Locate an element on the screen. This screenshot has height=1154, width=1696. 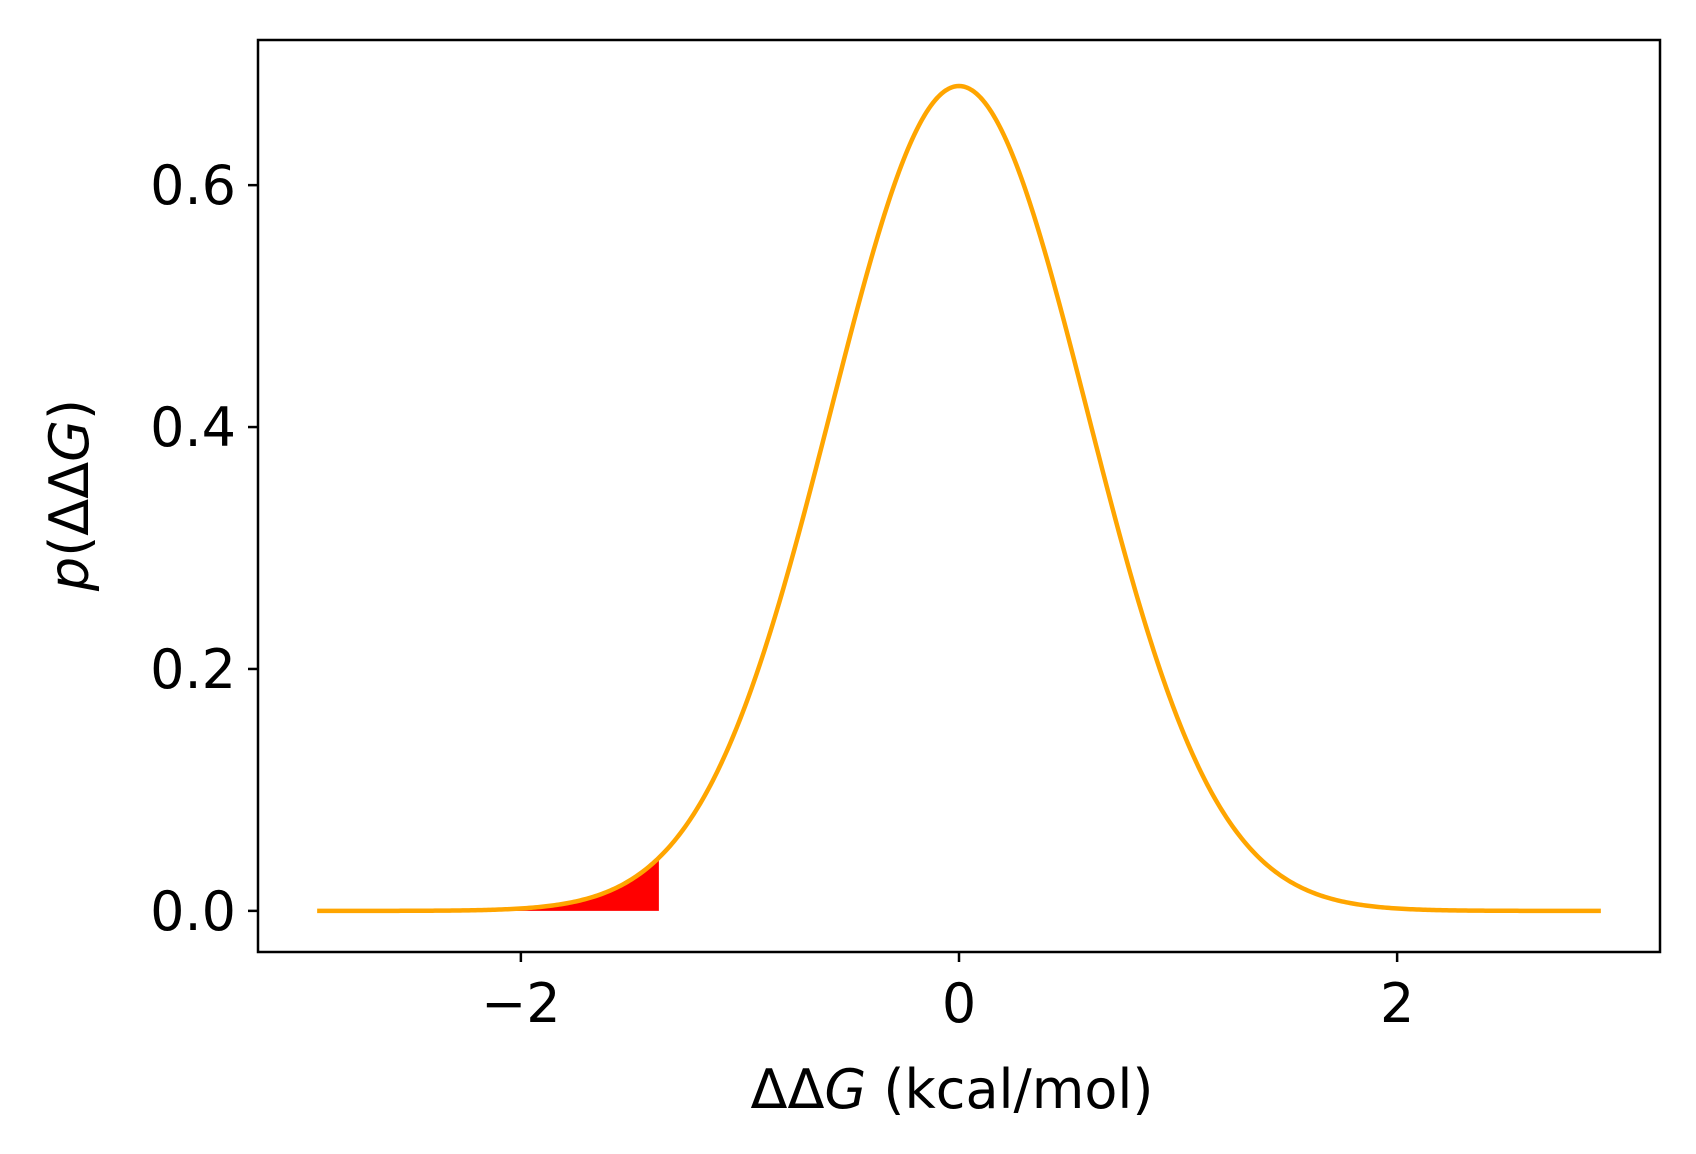
x-tick-label: 2 is located at coordinates (1397, 1003).